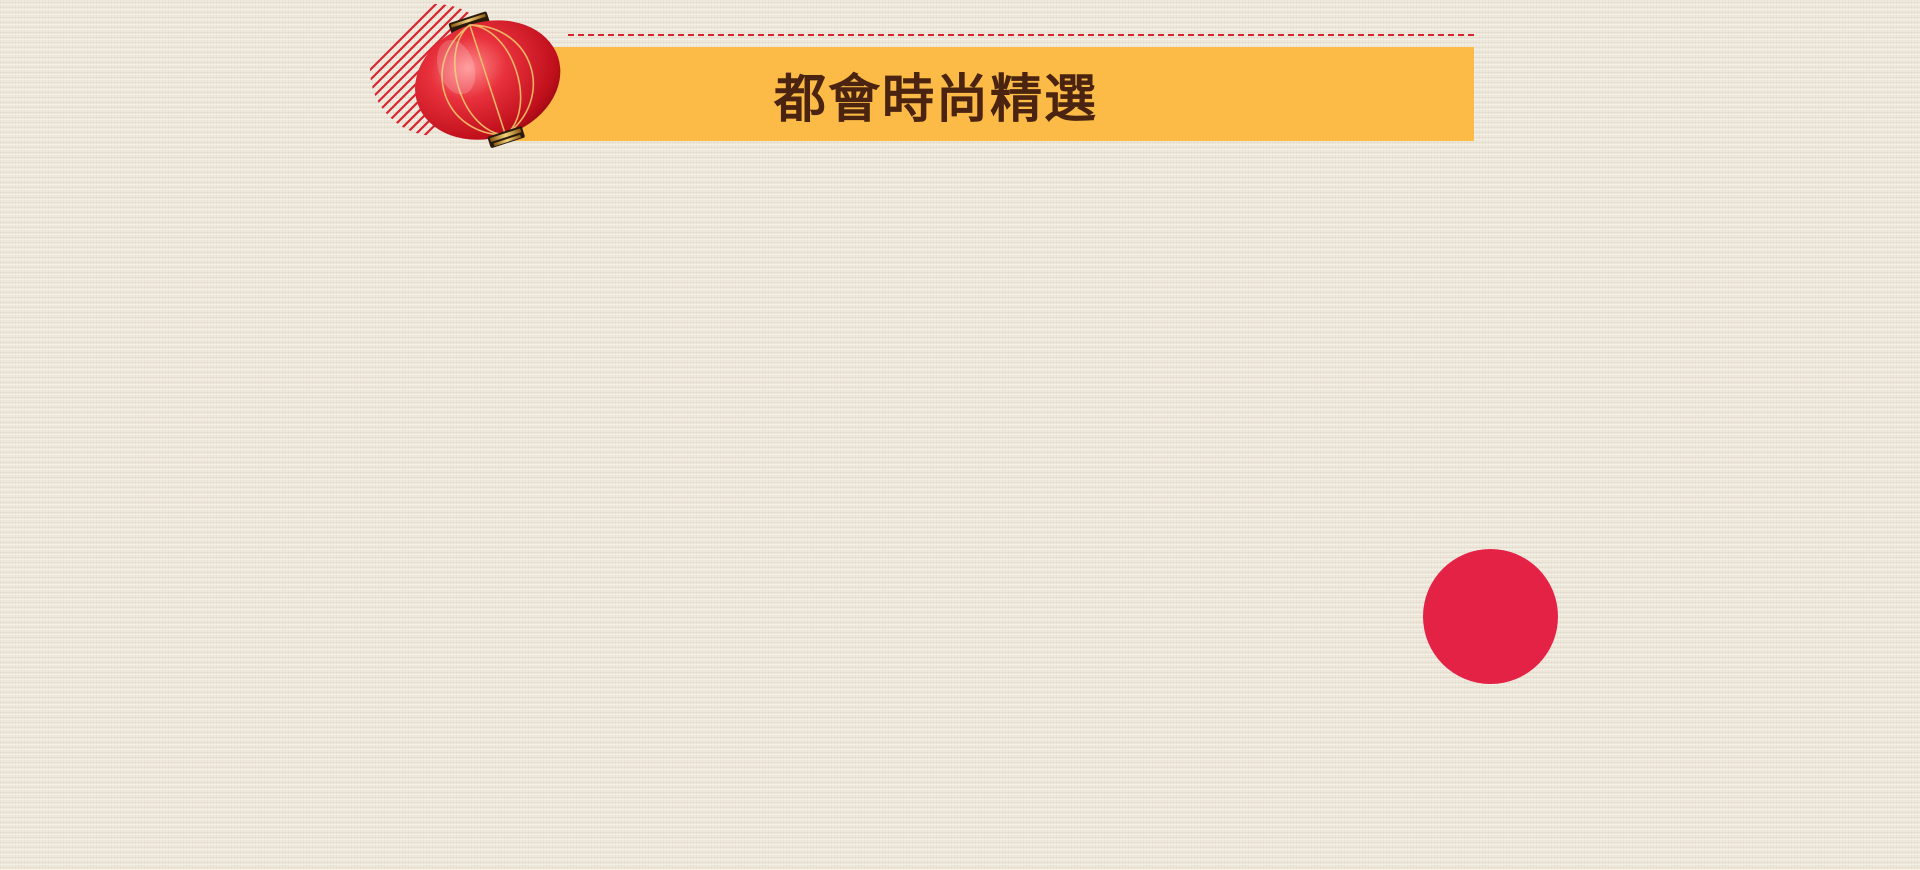 The height and width of the screenshot is (870, 1920). What do you see at coordinates (935, 99) in the screenshot?
I see `section-title: 都會時尚精選` at bounding box center [935, 99].